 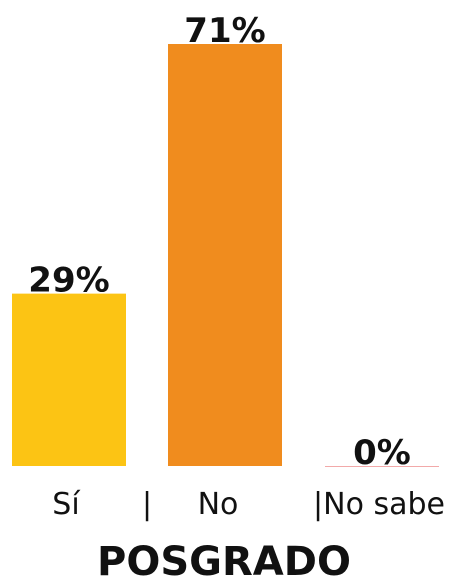 What do you see at coordinates (218, 504) in the screenshot?
I see `category-label-no: No` at bounding box center [218, 504].